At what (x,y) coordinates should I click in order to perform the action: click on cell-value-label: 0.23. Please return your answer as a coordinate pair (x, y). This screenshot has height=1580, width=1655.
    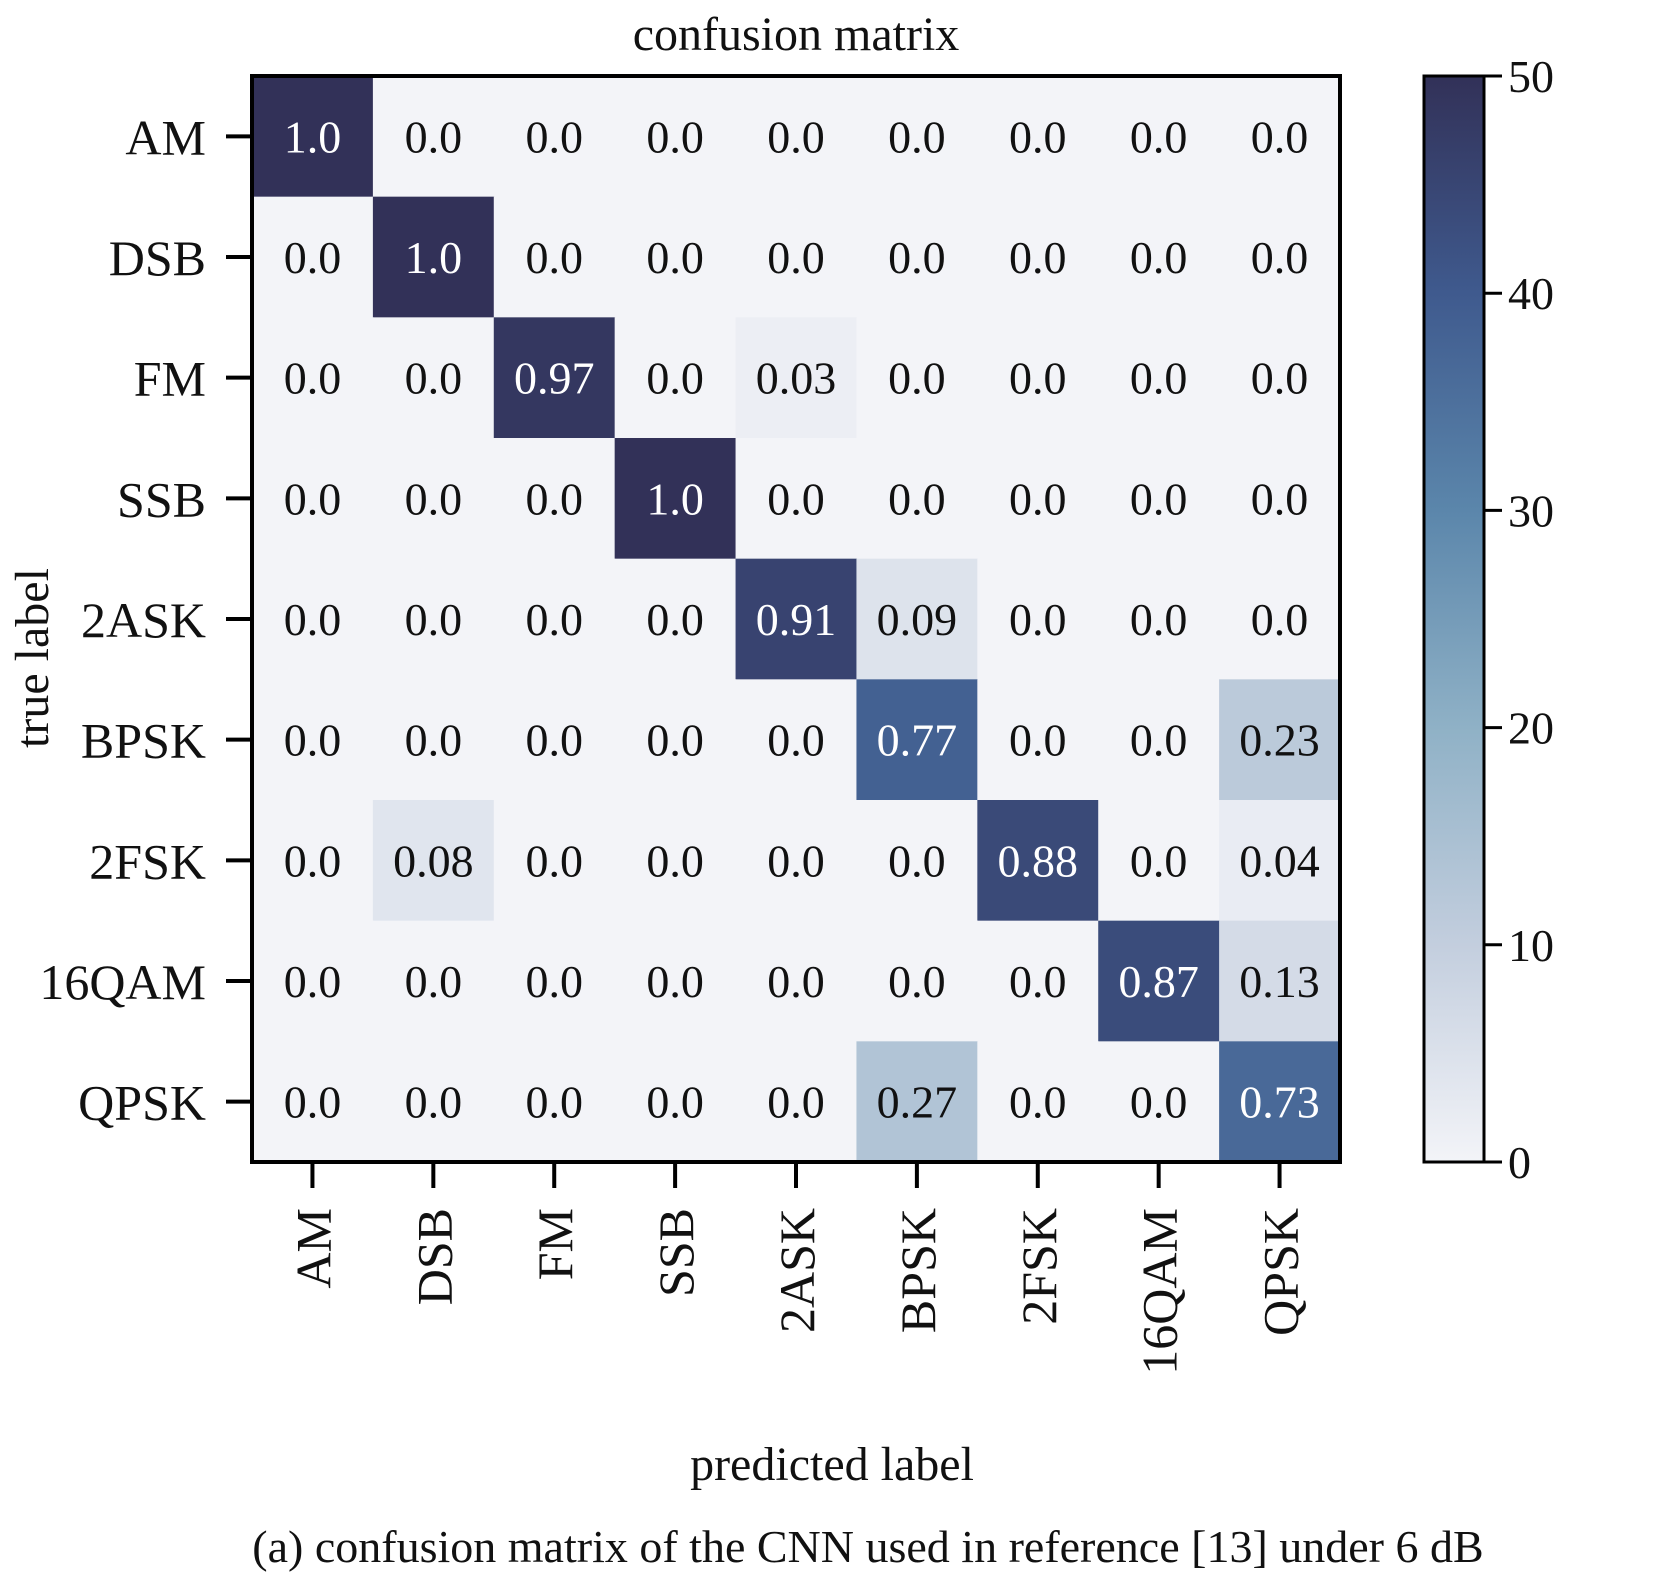
    Looking at the image, I should click on (1279, 740).